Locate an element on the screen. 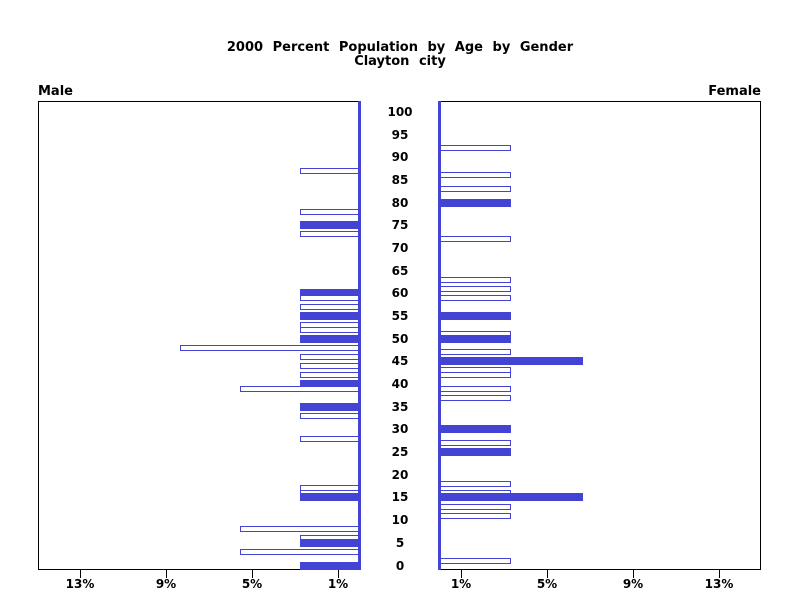  age-tick-label-15: 15 is located at coordinates (400, 497).